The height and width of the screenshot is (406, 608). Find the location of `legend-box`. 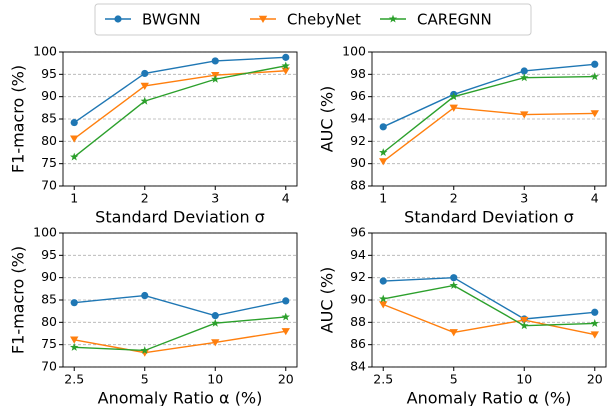

legend-box is located at coordinates (313, 19).